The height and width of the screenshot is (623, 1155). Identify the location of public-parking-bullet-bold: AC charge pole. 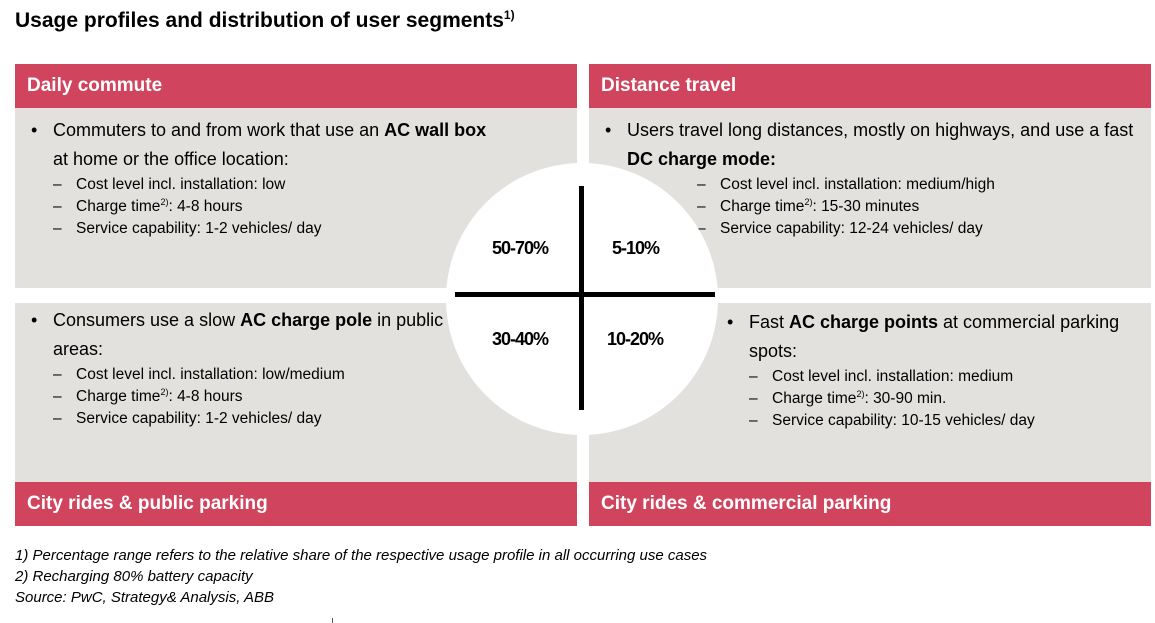
(306, 320).